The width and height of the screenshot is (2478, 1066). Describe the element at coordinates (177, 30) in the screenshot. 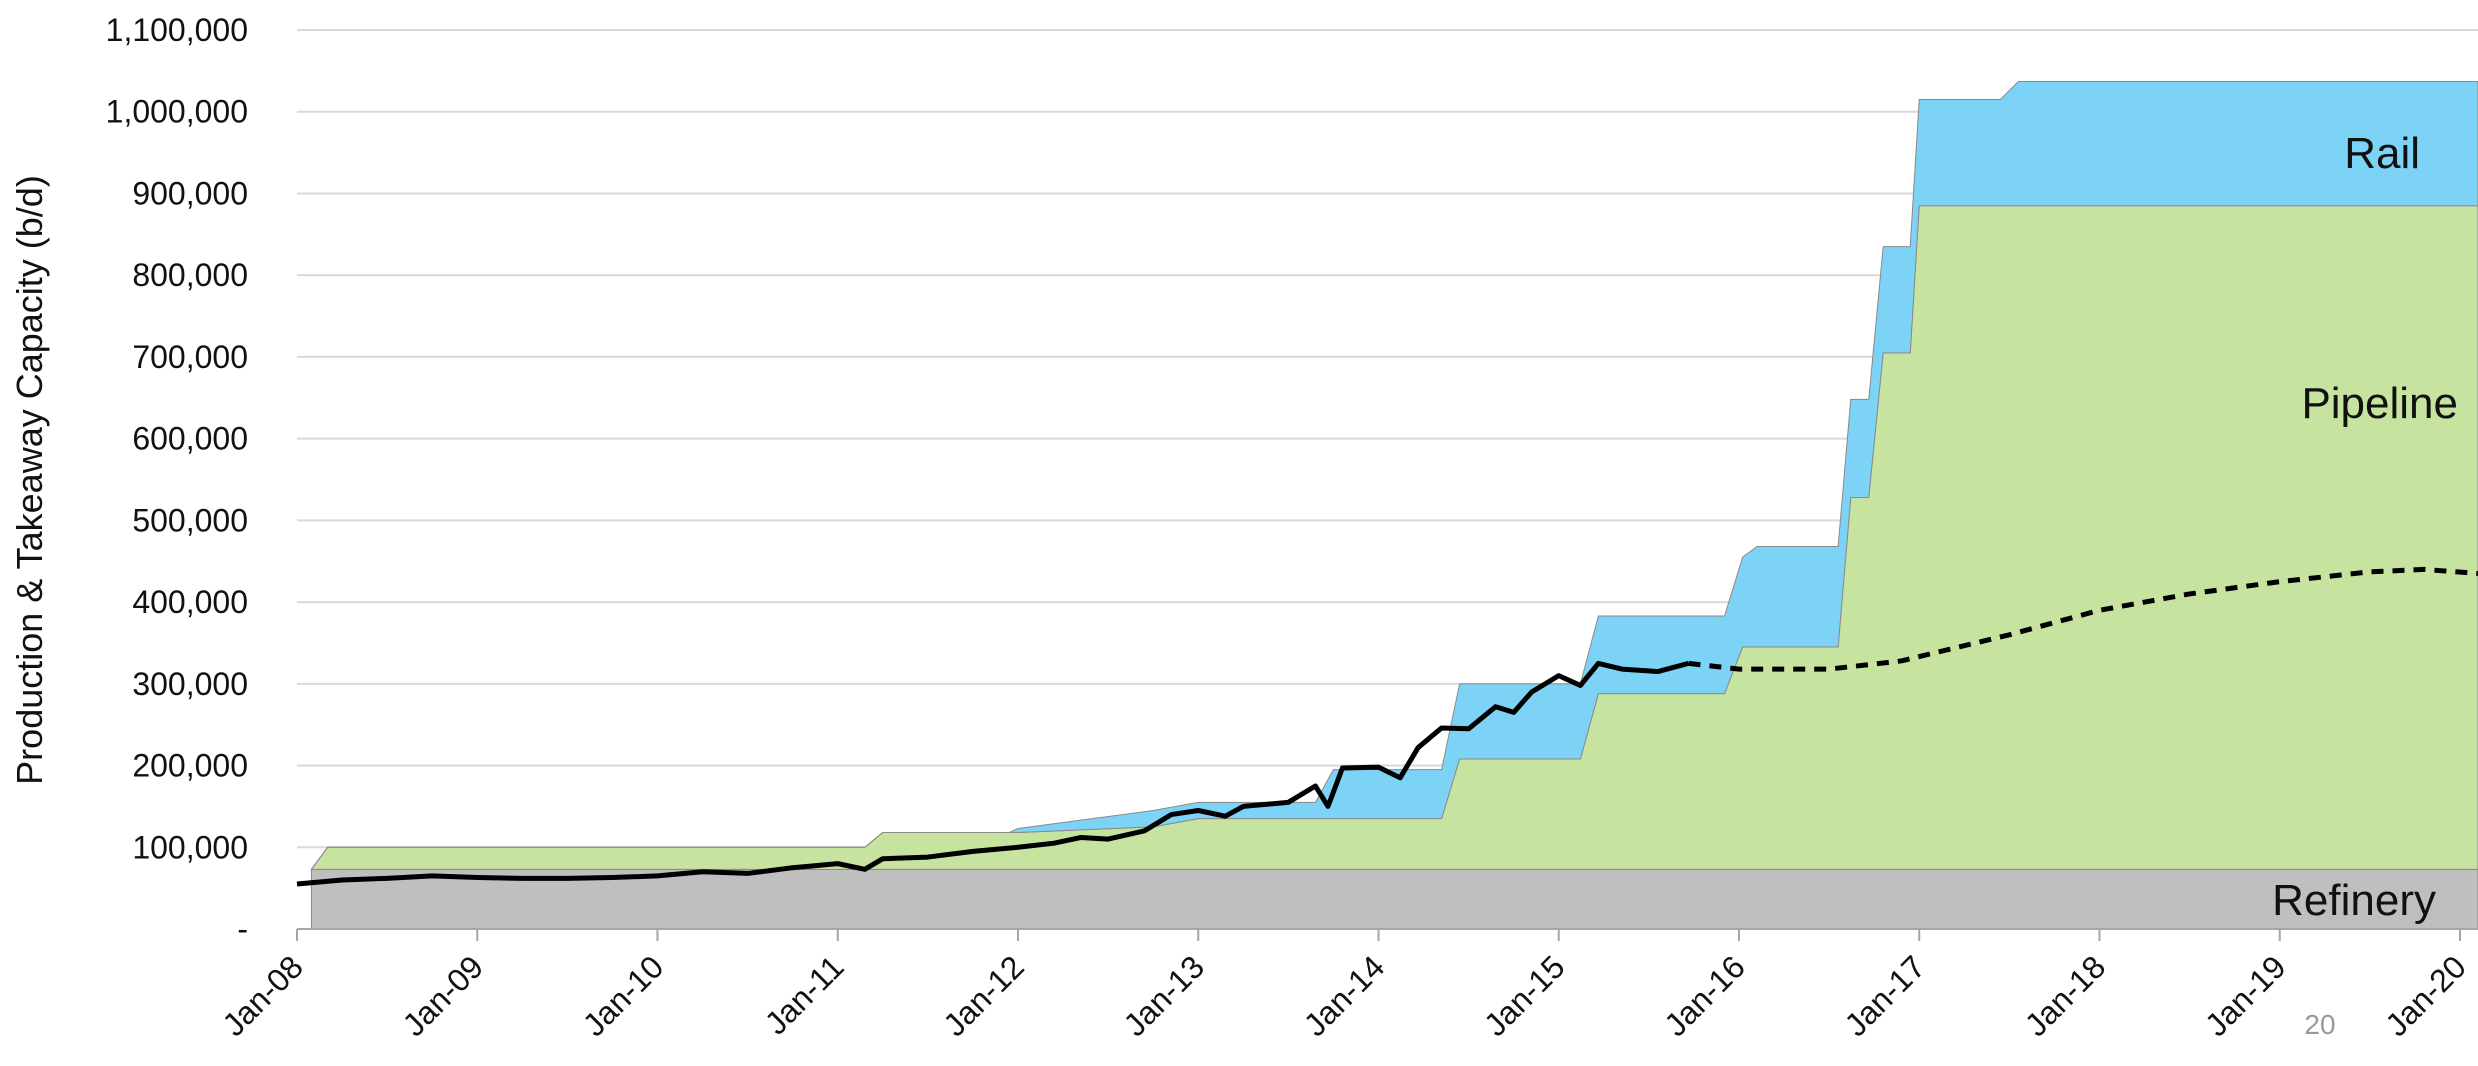

I see `y-tick-label: 1,100,000` at that location.